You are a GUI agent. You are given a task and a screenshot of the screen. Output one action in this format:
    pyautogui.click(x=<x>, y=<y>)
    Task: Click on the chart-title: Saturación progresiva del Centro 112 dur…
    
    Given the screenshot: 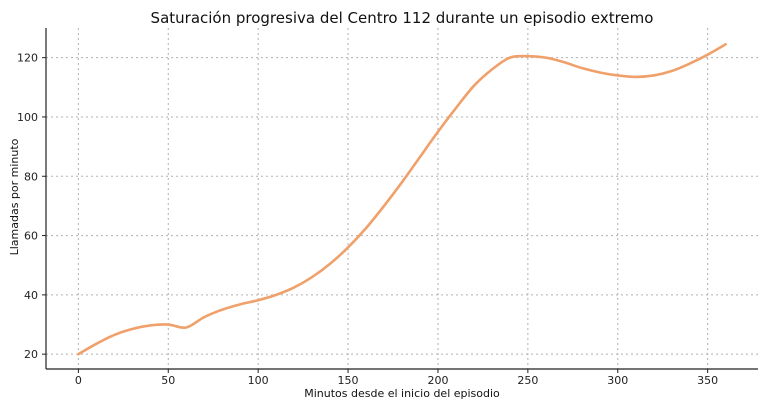 What is the action you would take?
    pyautogui.click(x=402, y=18)
    